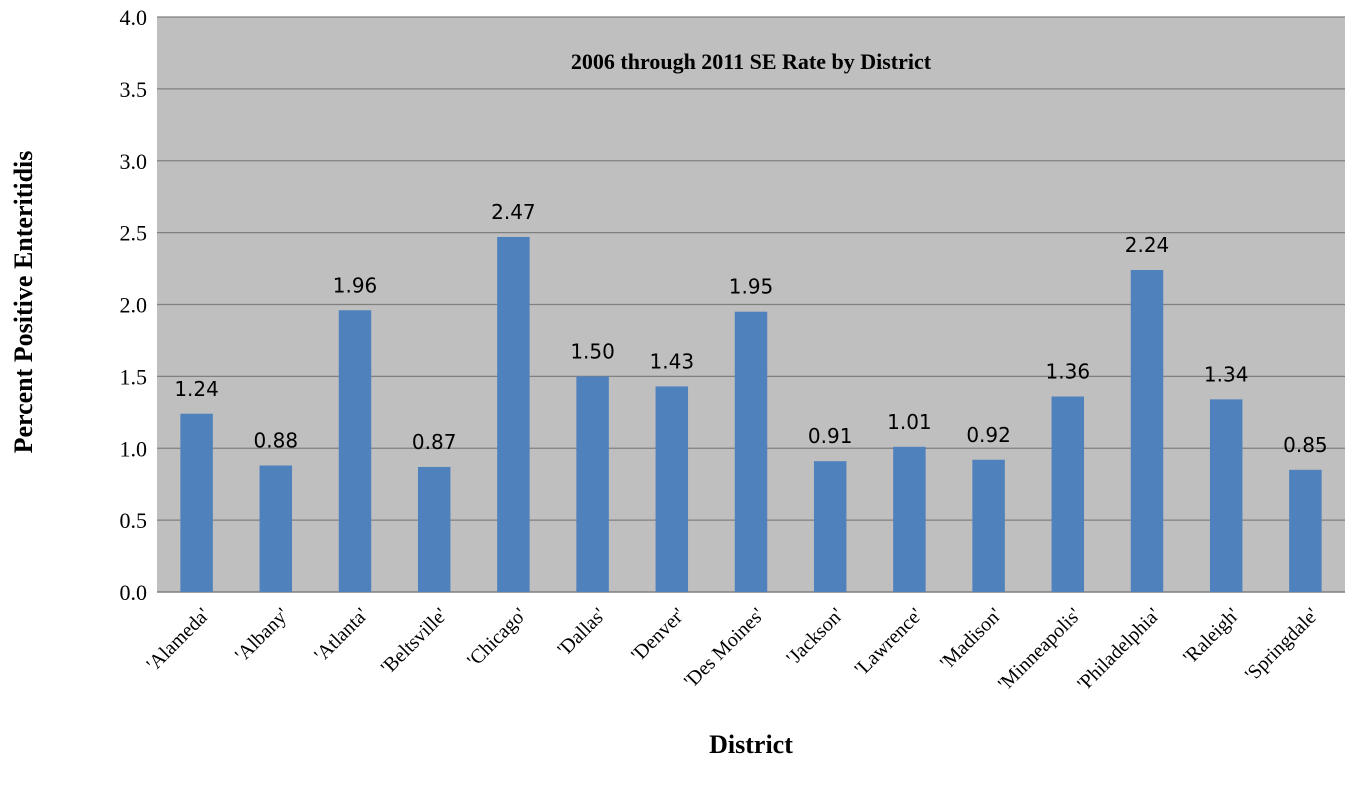  I want to click on x-tick-label: 'Minneapolis', so click(1039, 649).